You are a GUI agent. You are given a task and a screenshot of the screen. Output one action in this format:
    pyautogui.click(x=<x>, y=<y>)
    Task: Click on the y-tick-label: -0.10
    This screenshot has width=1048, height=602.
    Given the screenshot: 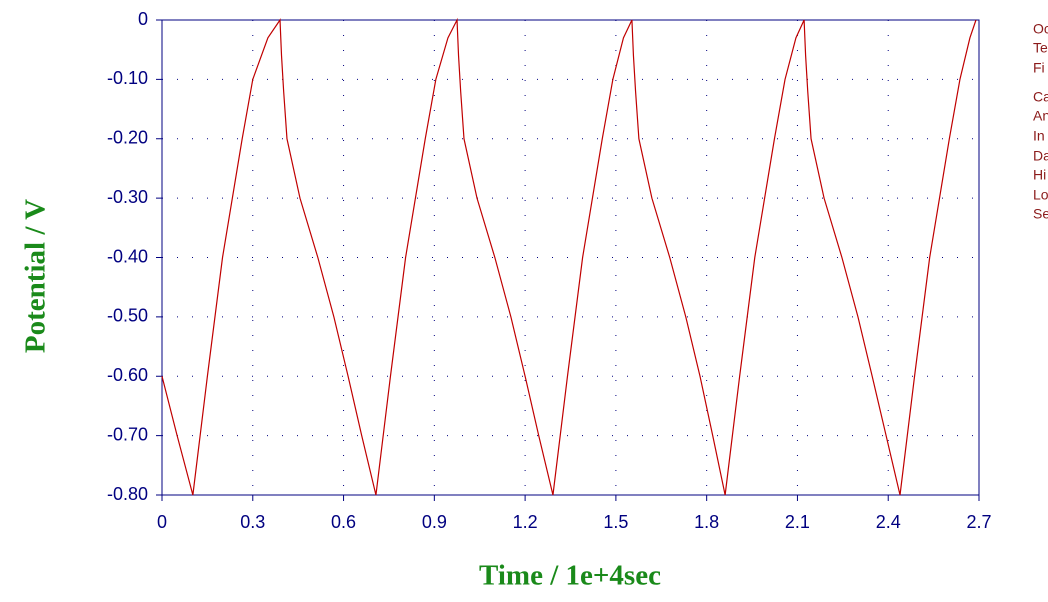 What is the action you would take?
    pyautogui.click(x=127, y=78)
    